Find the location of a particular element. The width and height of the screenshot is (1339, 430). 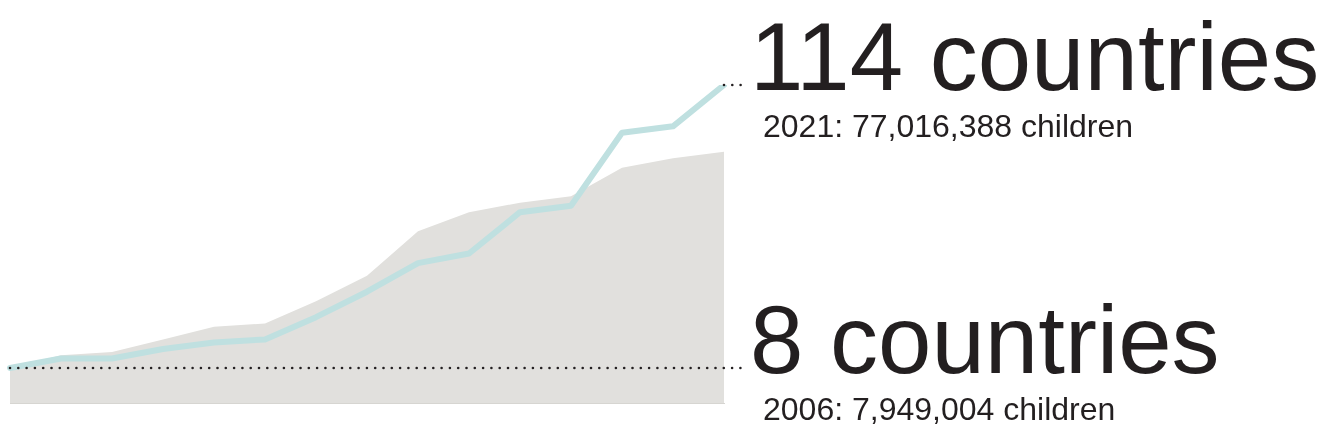

text: 2021: 77,016,388 children is located at coordinates (948, 126).